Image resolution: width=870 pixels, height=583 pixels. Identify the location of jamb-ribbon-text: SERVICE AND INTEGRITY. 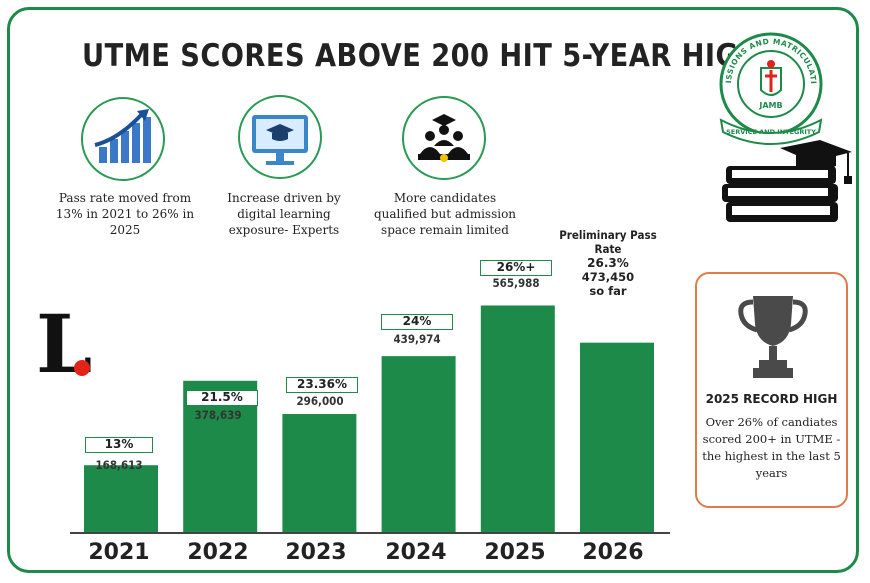
(771, 132).